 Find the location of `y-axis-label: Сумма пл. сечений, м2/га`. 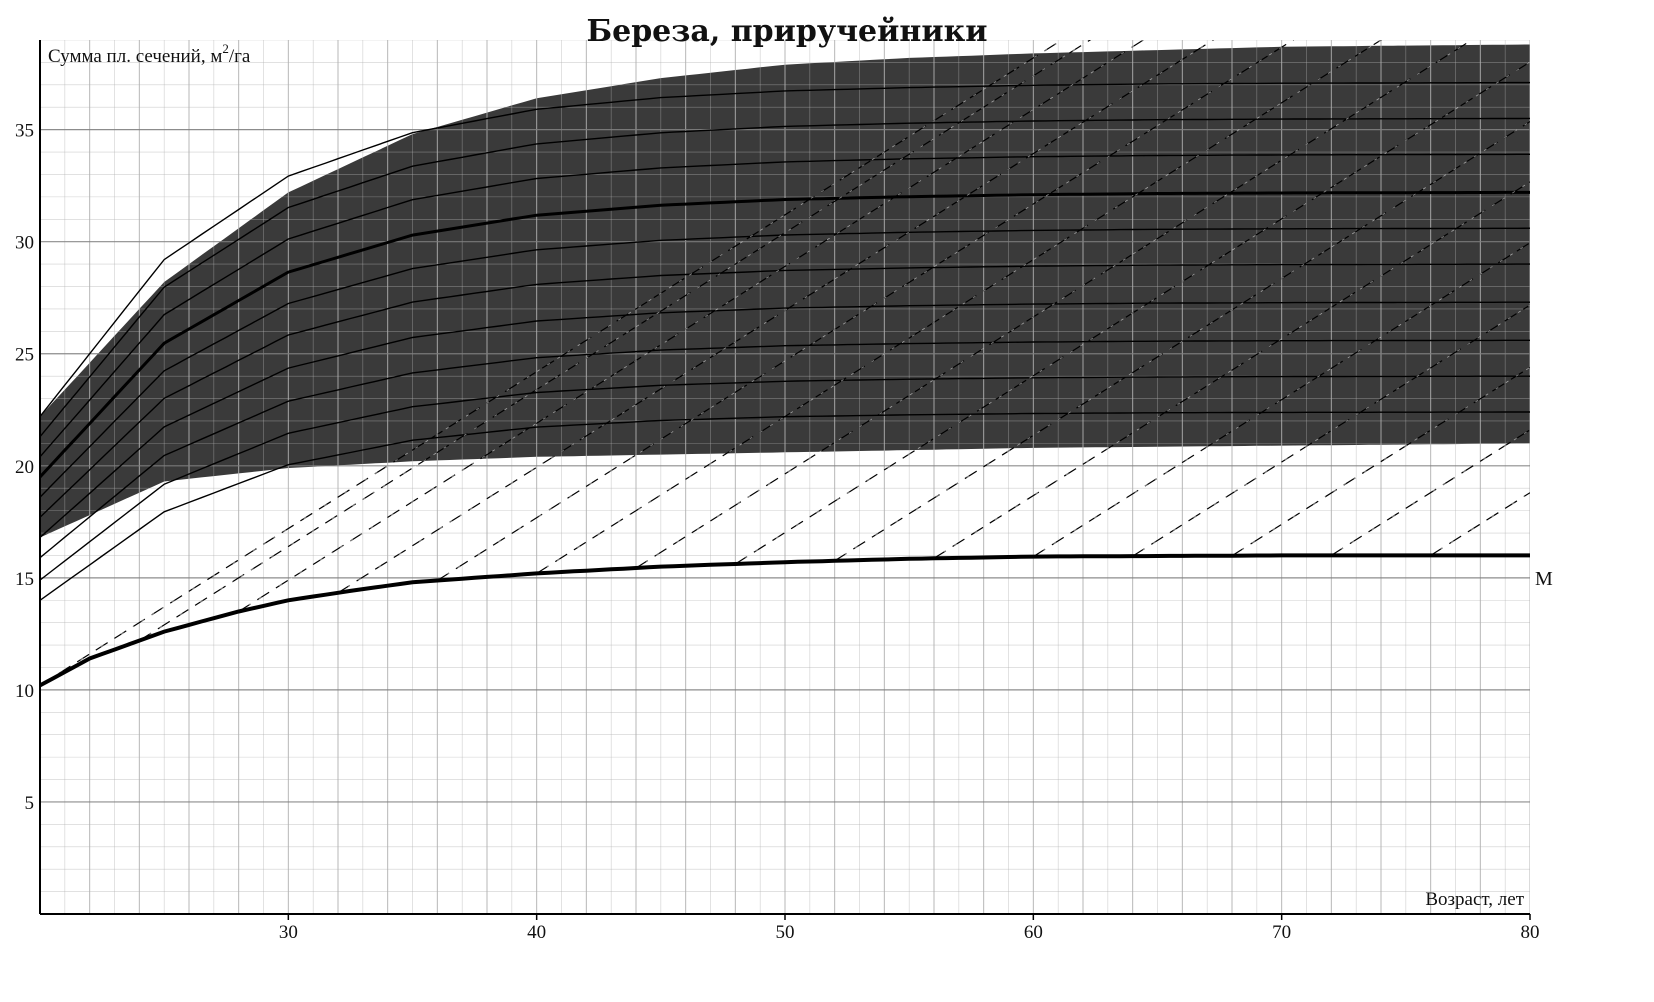

y-axis-label: Сумма пл. сечений, м2/га is located at coordinates (149, 54).